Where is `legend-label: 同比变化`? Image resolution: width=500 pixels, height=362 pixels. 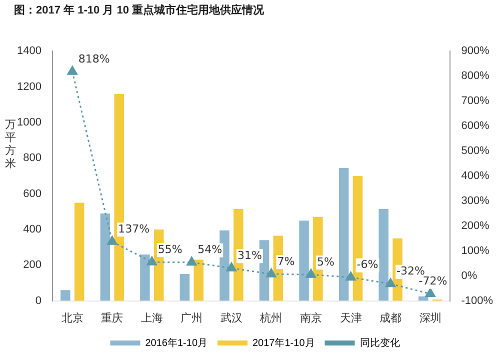 legend-label: 同比变化 is located at coordinates (380, 342).